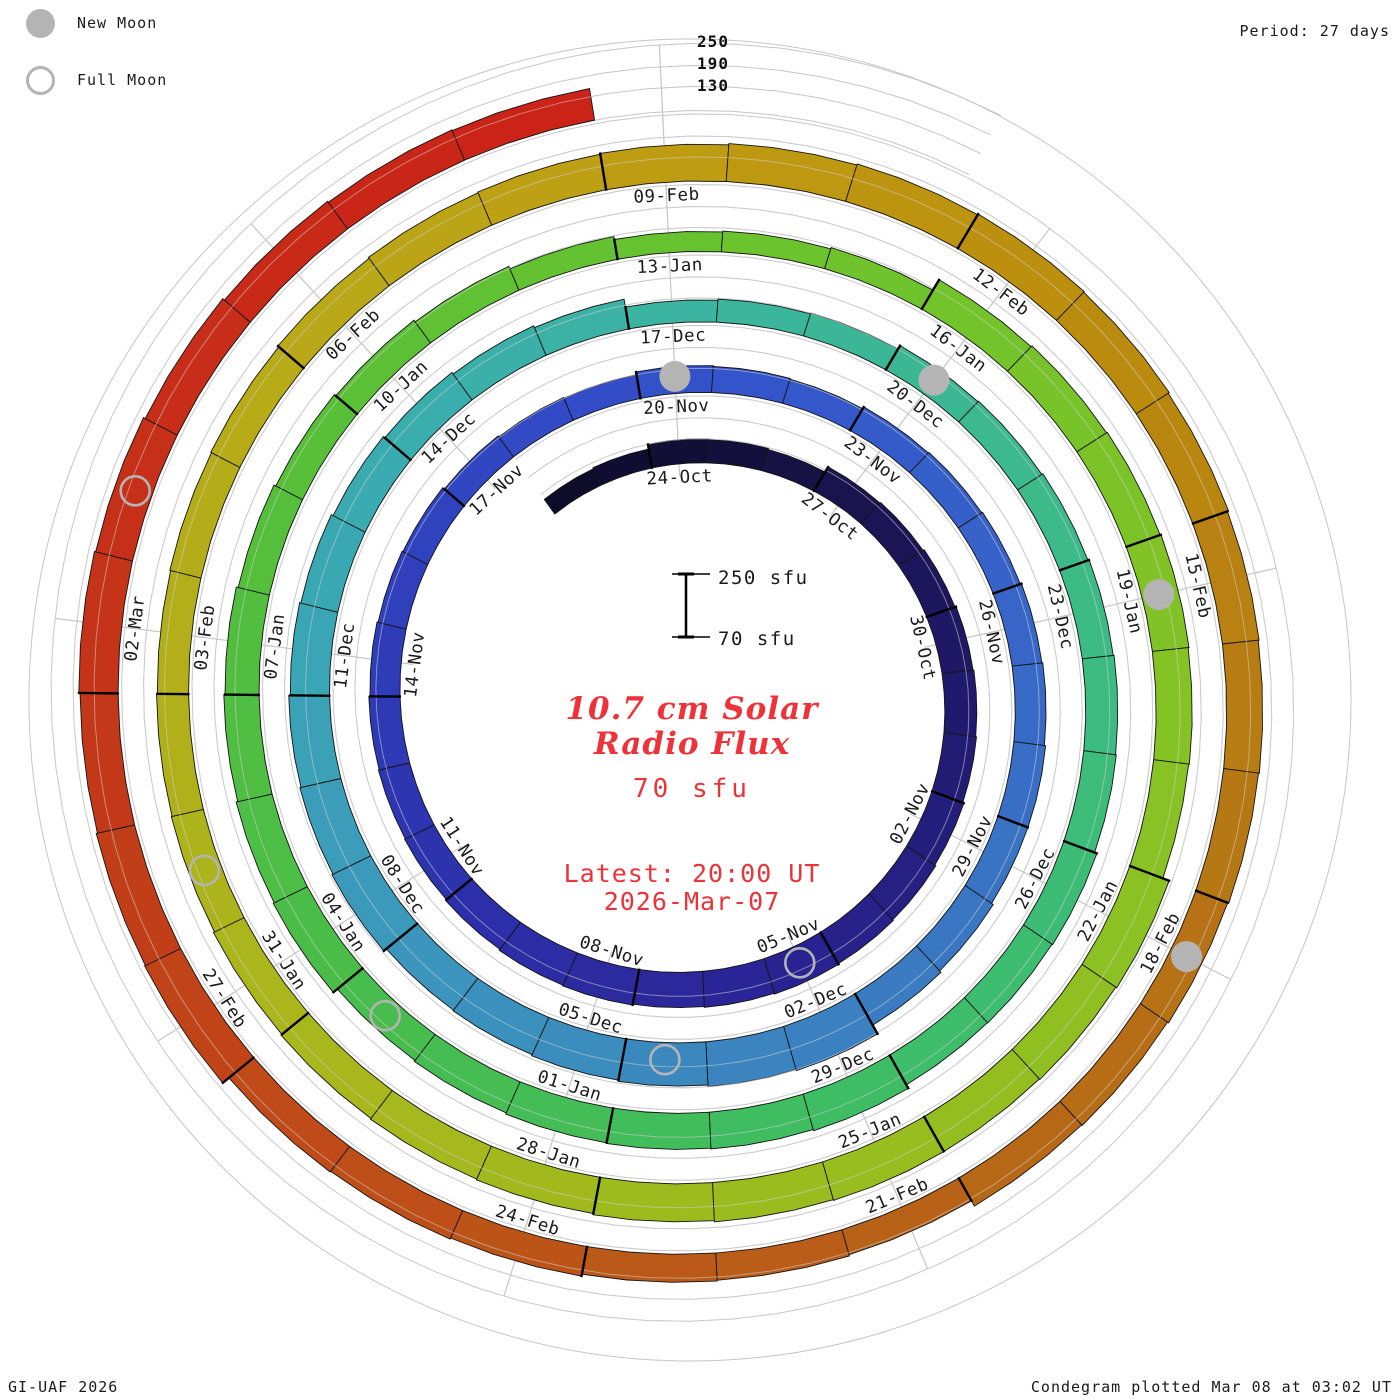  What do you see at coordinates (679, 477) in the screenshot?
I see `svg-text: 24-Oct` at bounding box center [679, 477].